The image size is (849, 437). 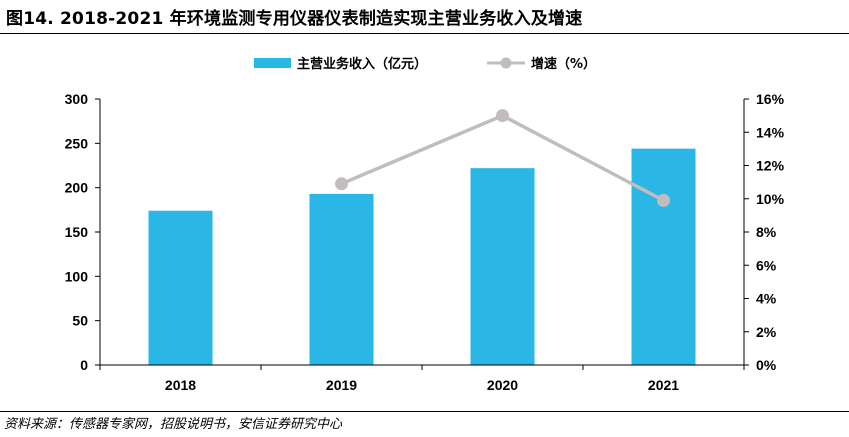 I want to click on title-rule, so click(x=424, y=33).